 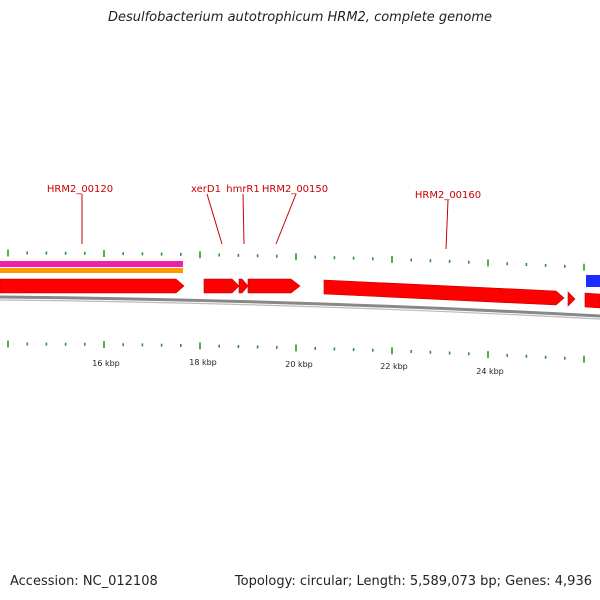 I want to click on accession-text: Accession: NC_012108, so click(x=84, y=581).